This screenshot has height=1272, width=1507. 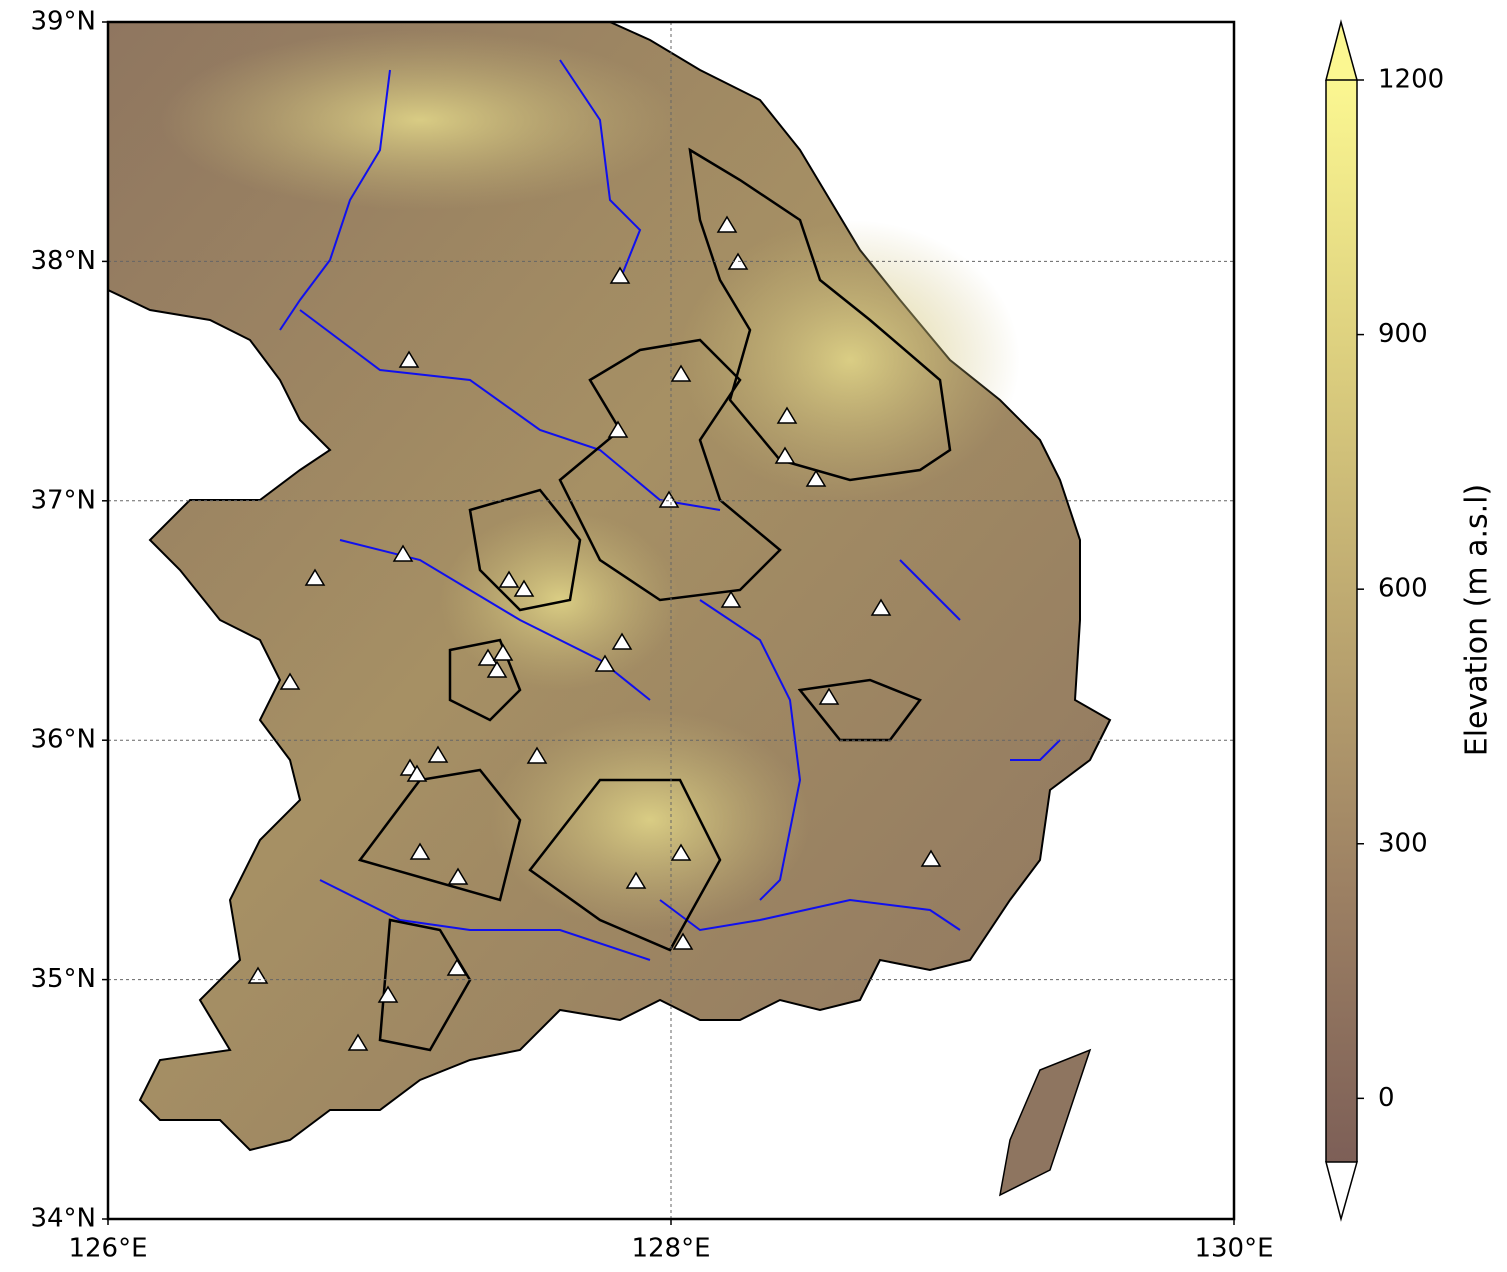 I want to click on x-tick-label: 126°E, so click(x=107, y=1249).